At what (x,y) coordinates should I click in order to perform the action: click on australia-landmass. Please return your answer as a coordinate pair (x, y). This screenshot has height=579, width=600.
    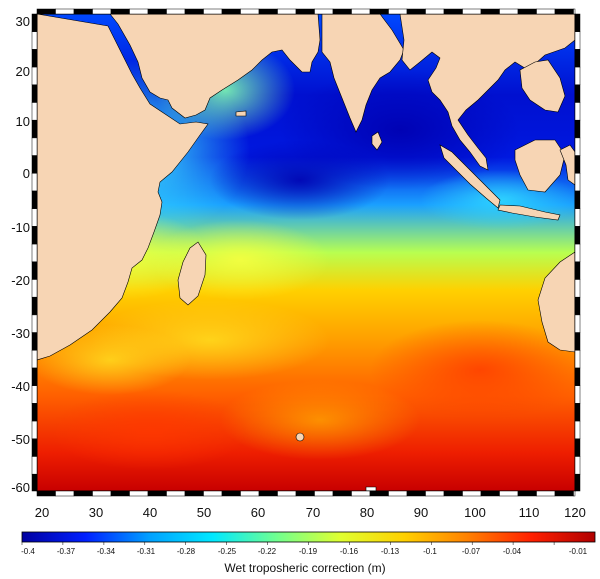
    Looking at the image, I should click on (556, 302).